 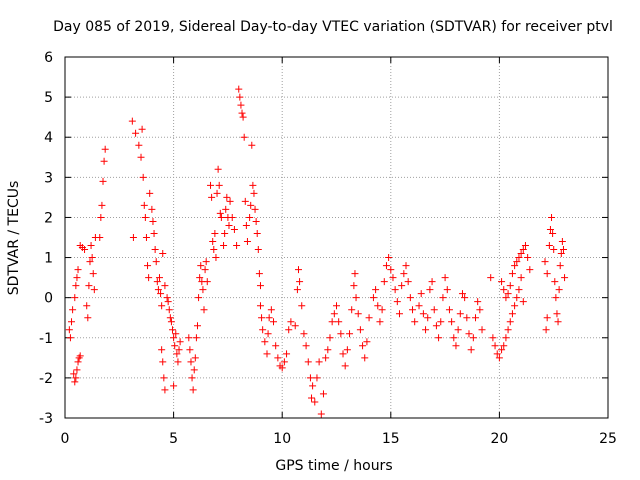 What do you see at coordinates (48, 259) in the screenshot?
I see `y-tick-label: 1` at bounding box center [48, 259].